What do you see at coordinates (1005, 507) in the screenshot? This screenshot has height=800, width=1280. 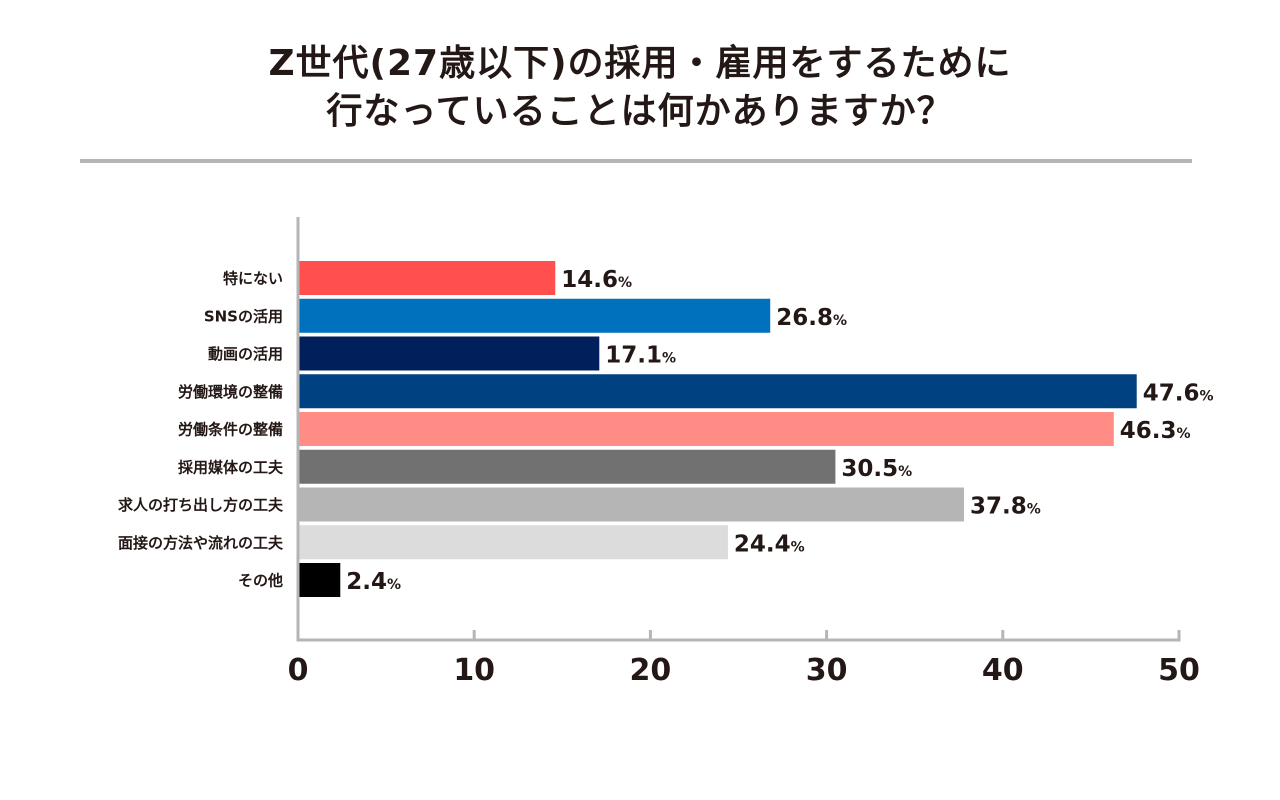 I see `value-label: 37.8%` at bounding box center [1005, 507].